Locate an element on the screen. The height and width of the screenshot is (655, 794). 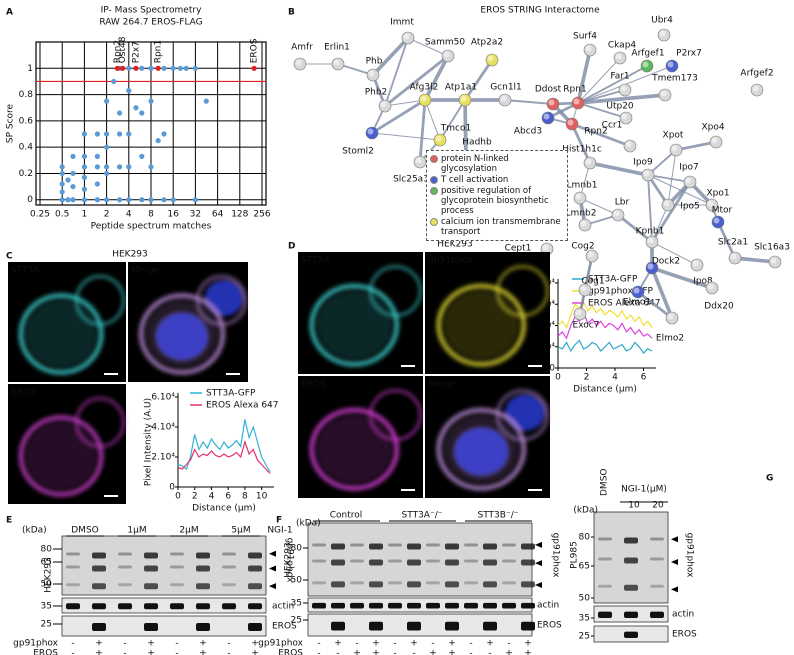
marker-label: 50 is located at coordinates (47, 585).